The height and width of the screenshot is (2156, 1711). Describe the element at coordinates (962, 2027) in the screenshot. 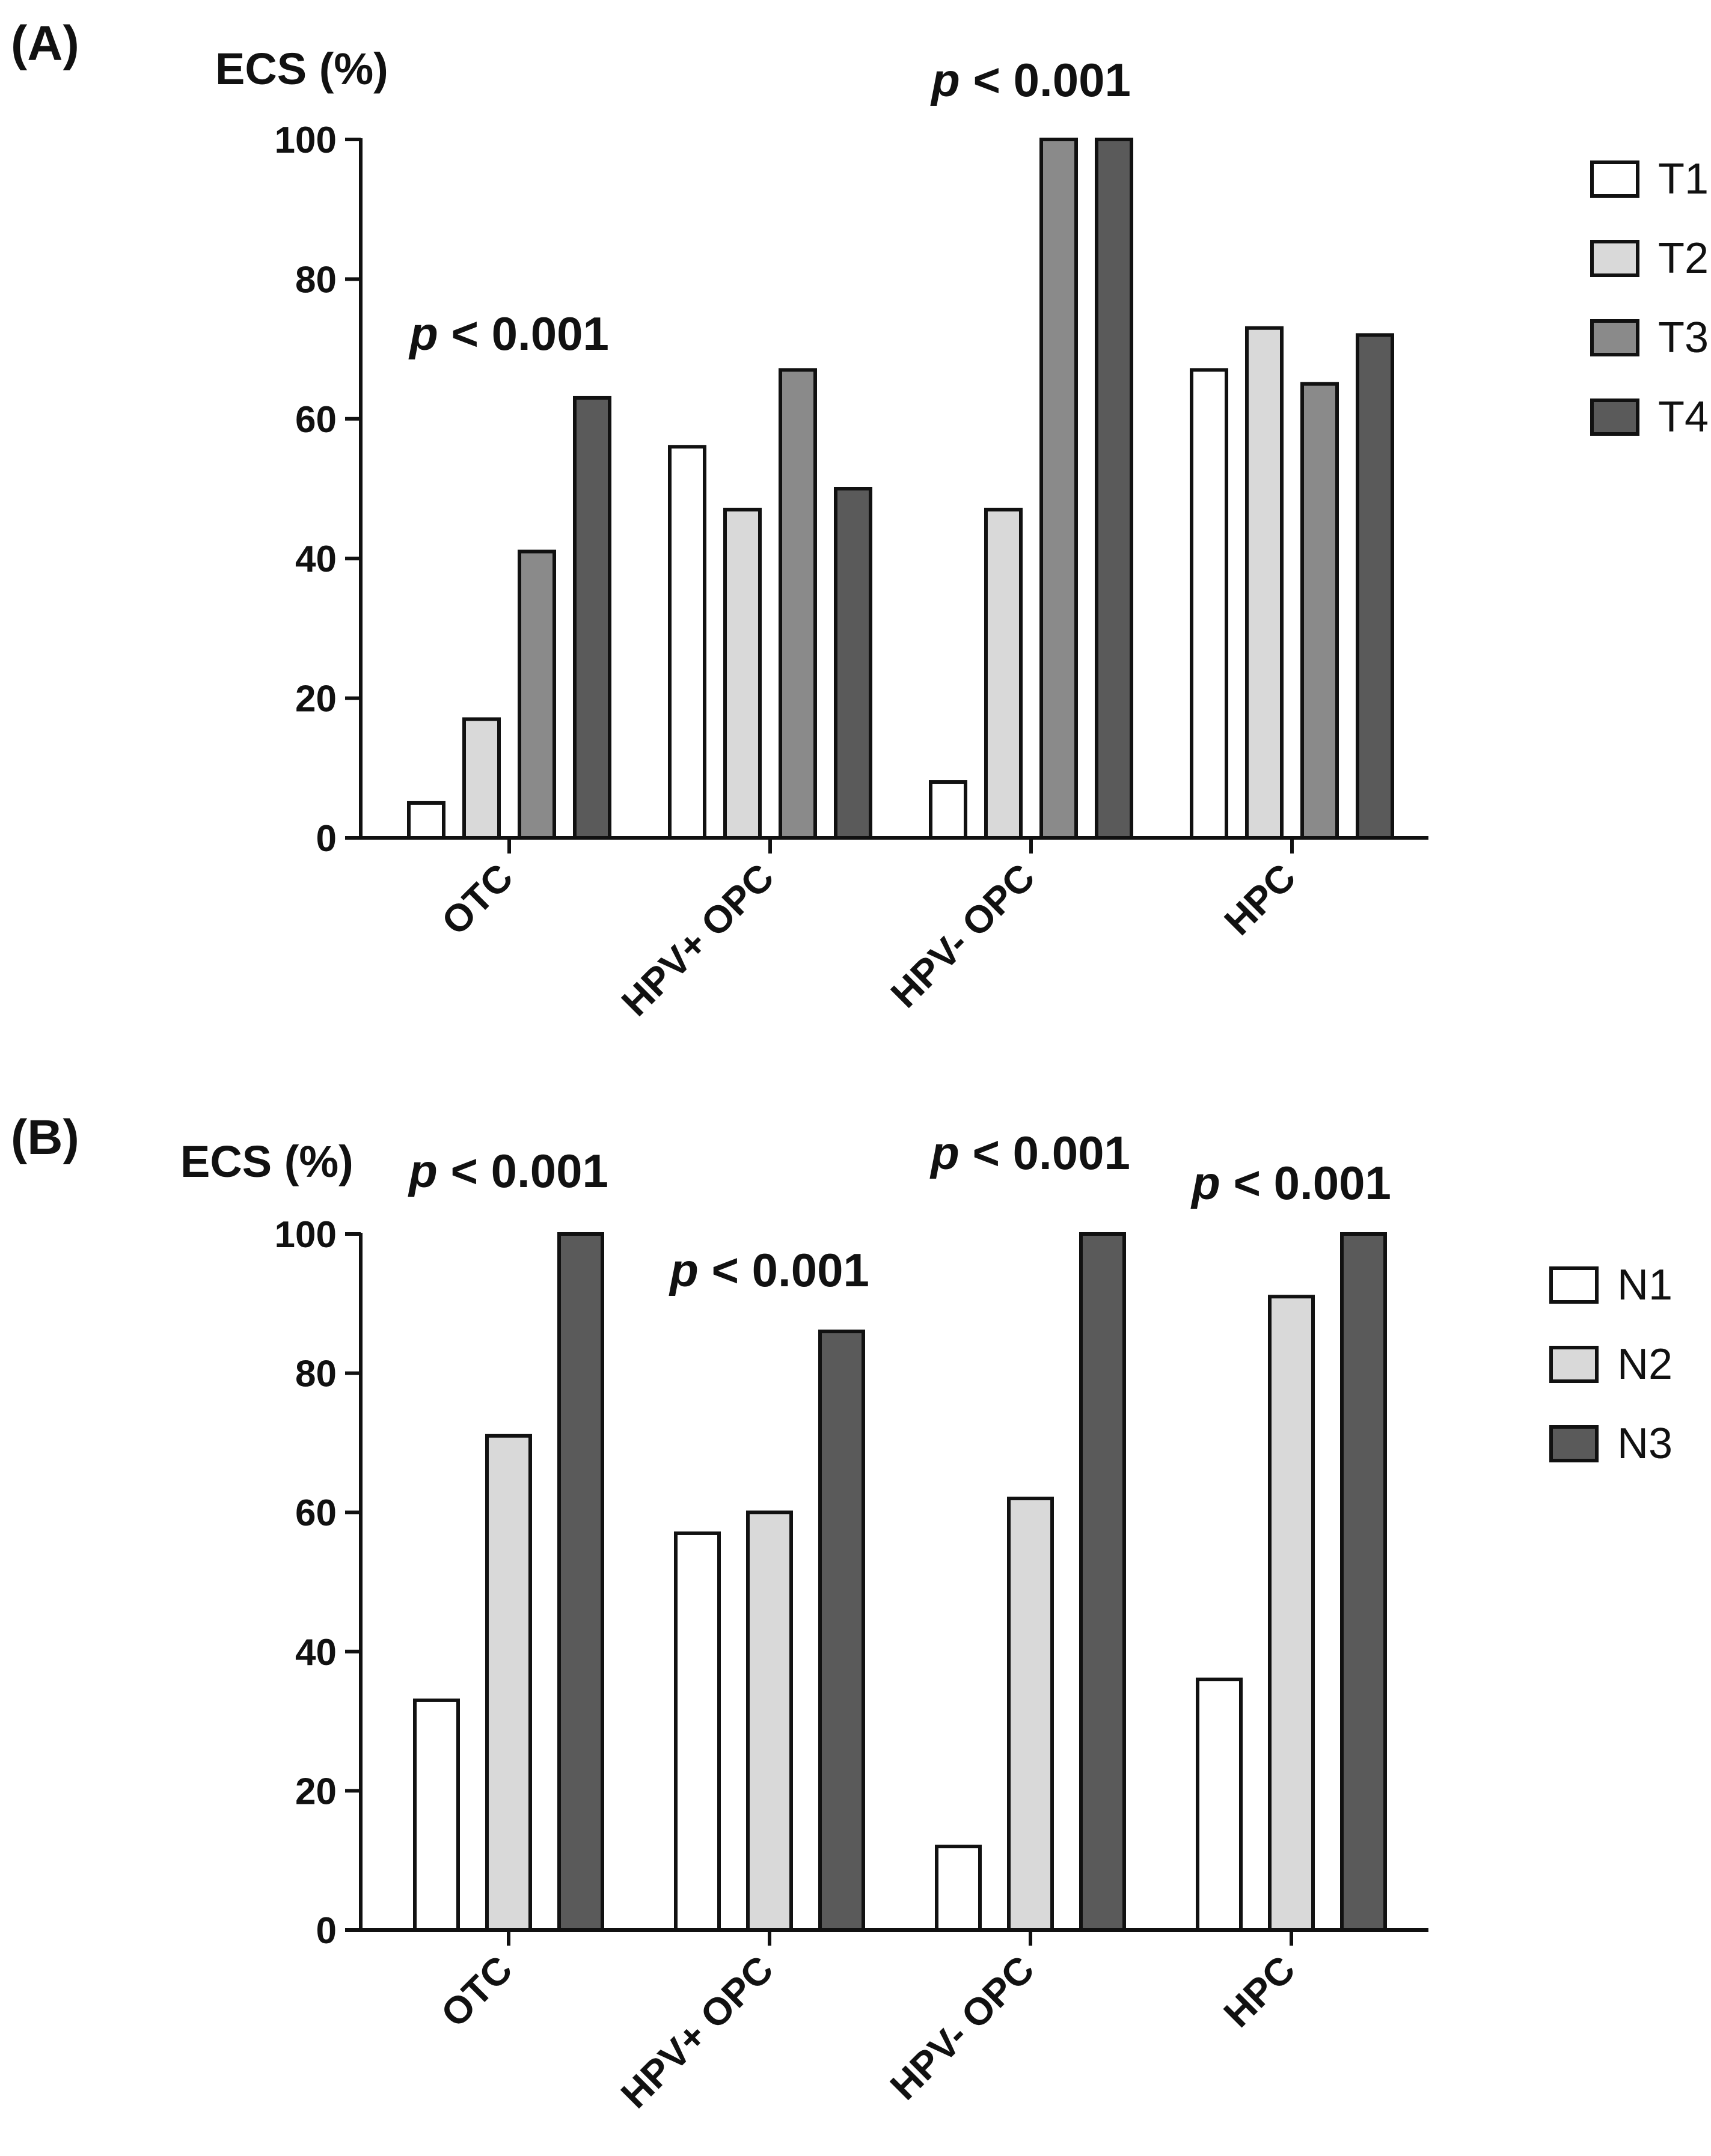

I see `panel-b-category-label-hpv-opc: HPV- OPC` at that location.